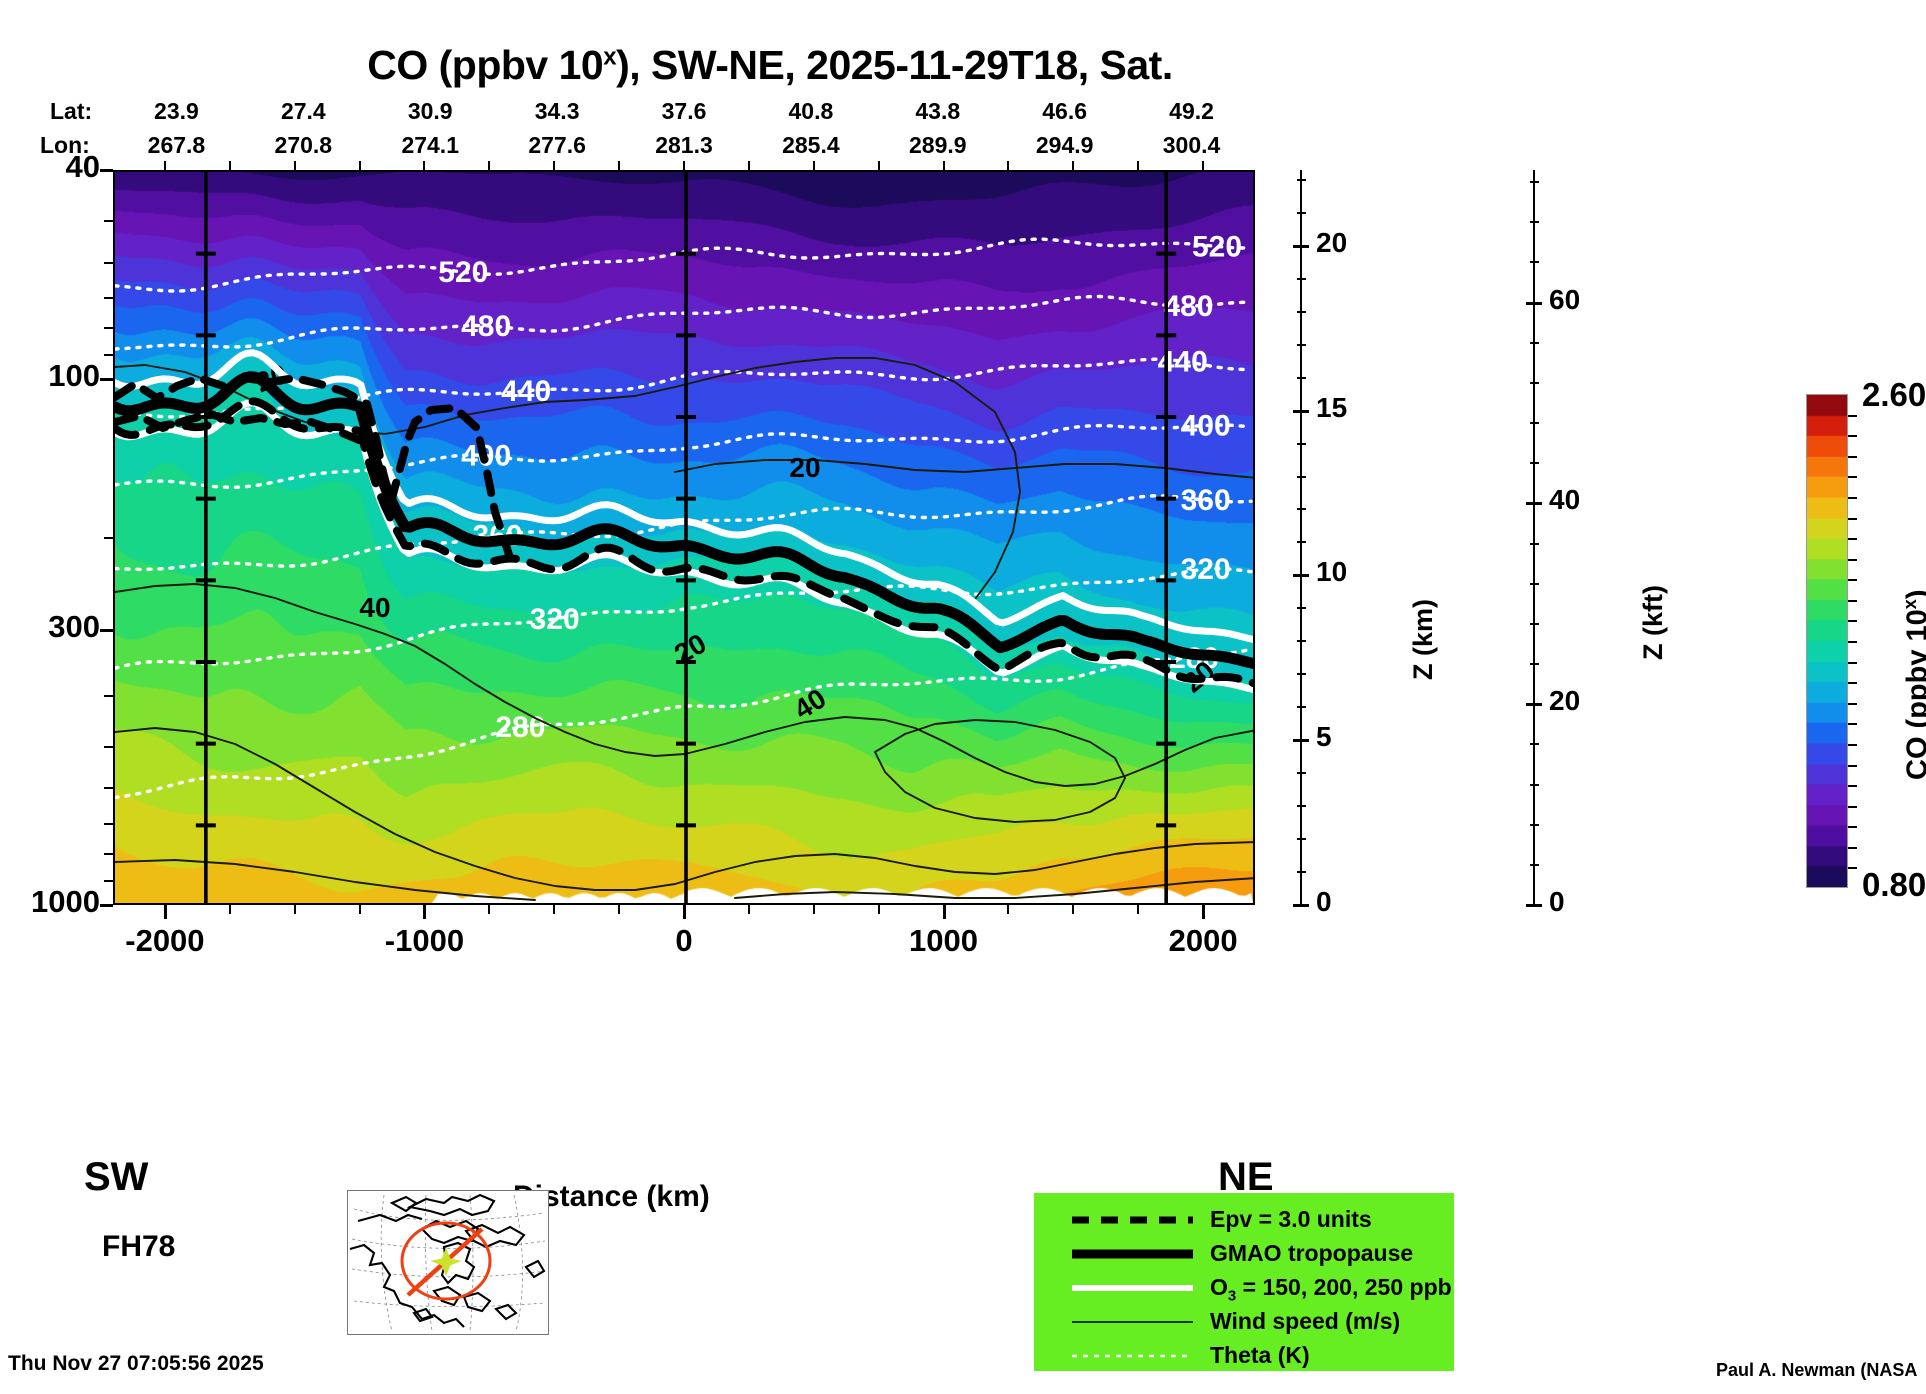  I want to click on zkft-axis-label: 60, so click(1565, 299).